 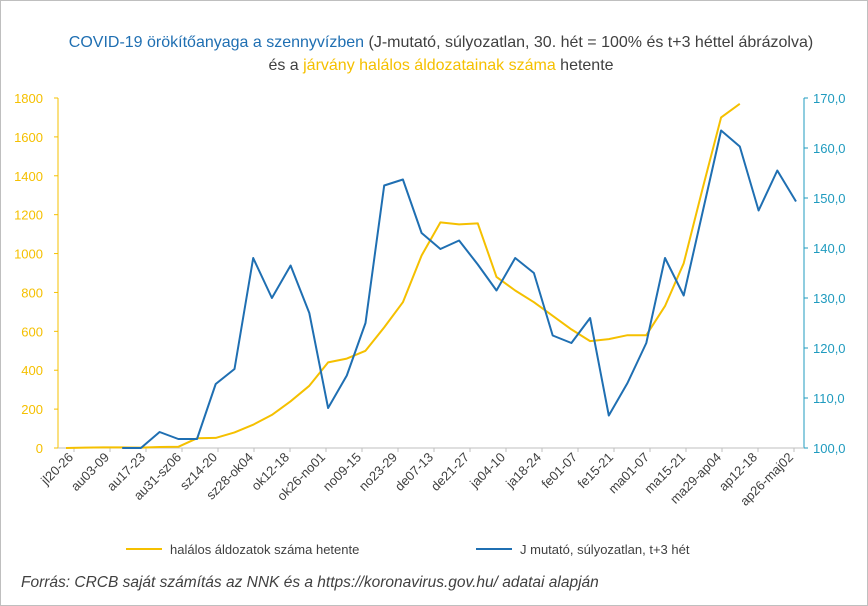 What do you see at coordinates (28, 137) in the screenshot?
I see `left-tick-label: 1600` at bounding box center [28, 137].